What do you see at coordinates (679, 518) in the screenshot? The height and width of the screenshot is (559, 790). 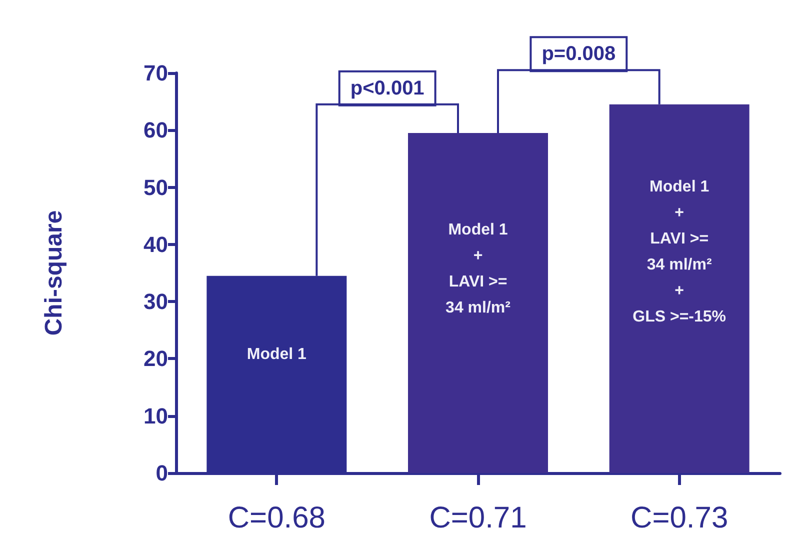 I see `x-tick-label: C=0.73` at bounding box center [679, 518].